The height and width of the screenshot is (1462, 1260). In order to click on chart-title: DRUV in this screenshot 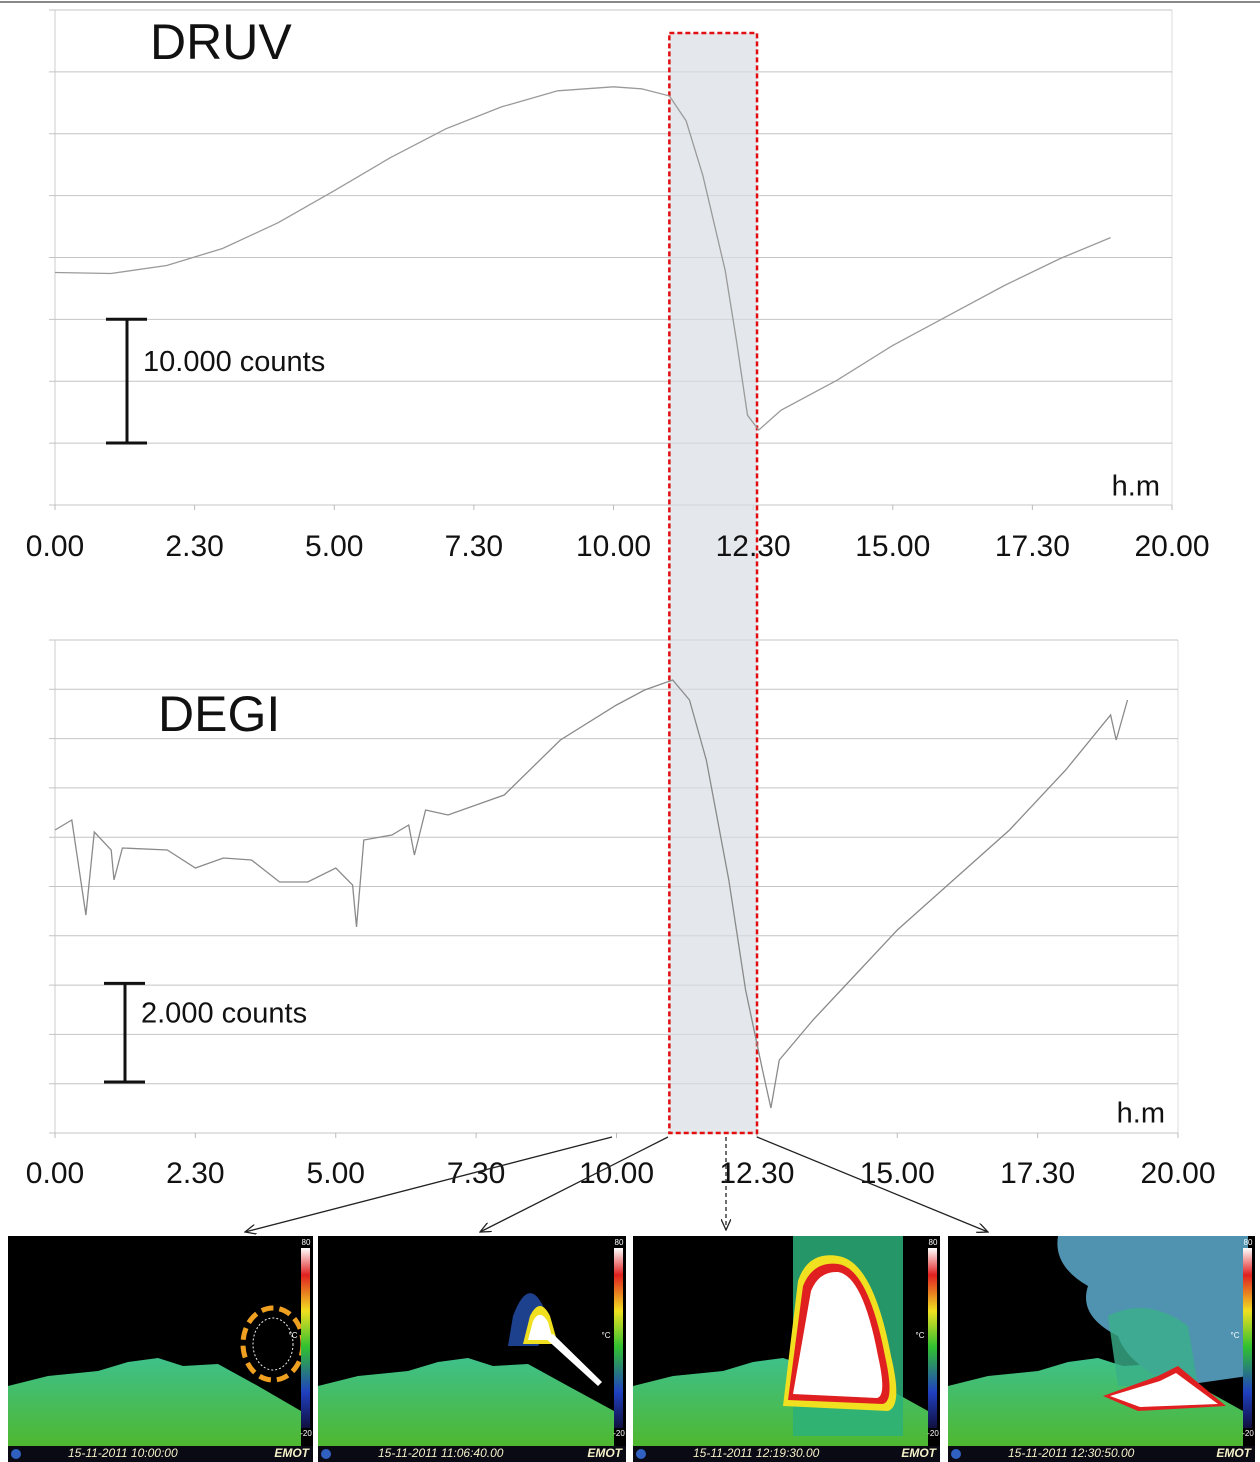, I will do `click(221, 42)`.